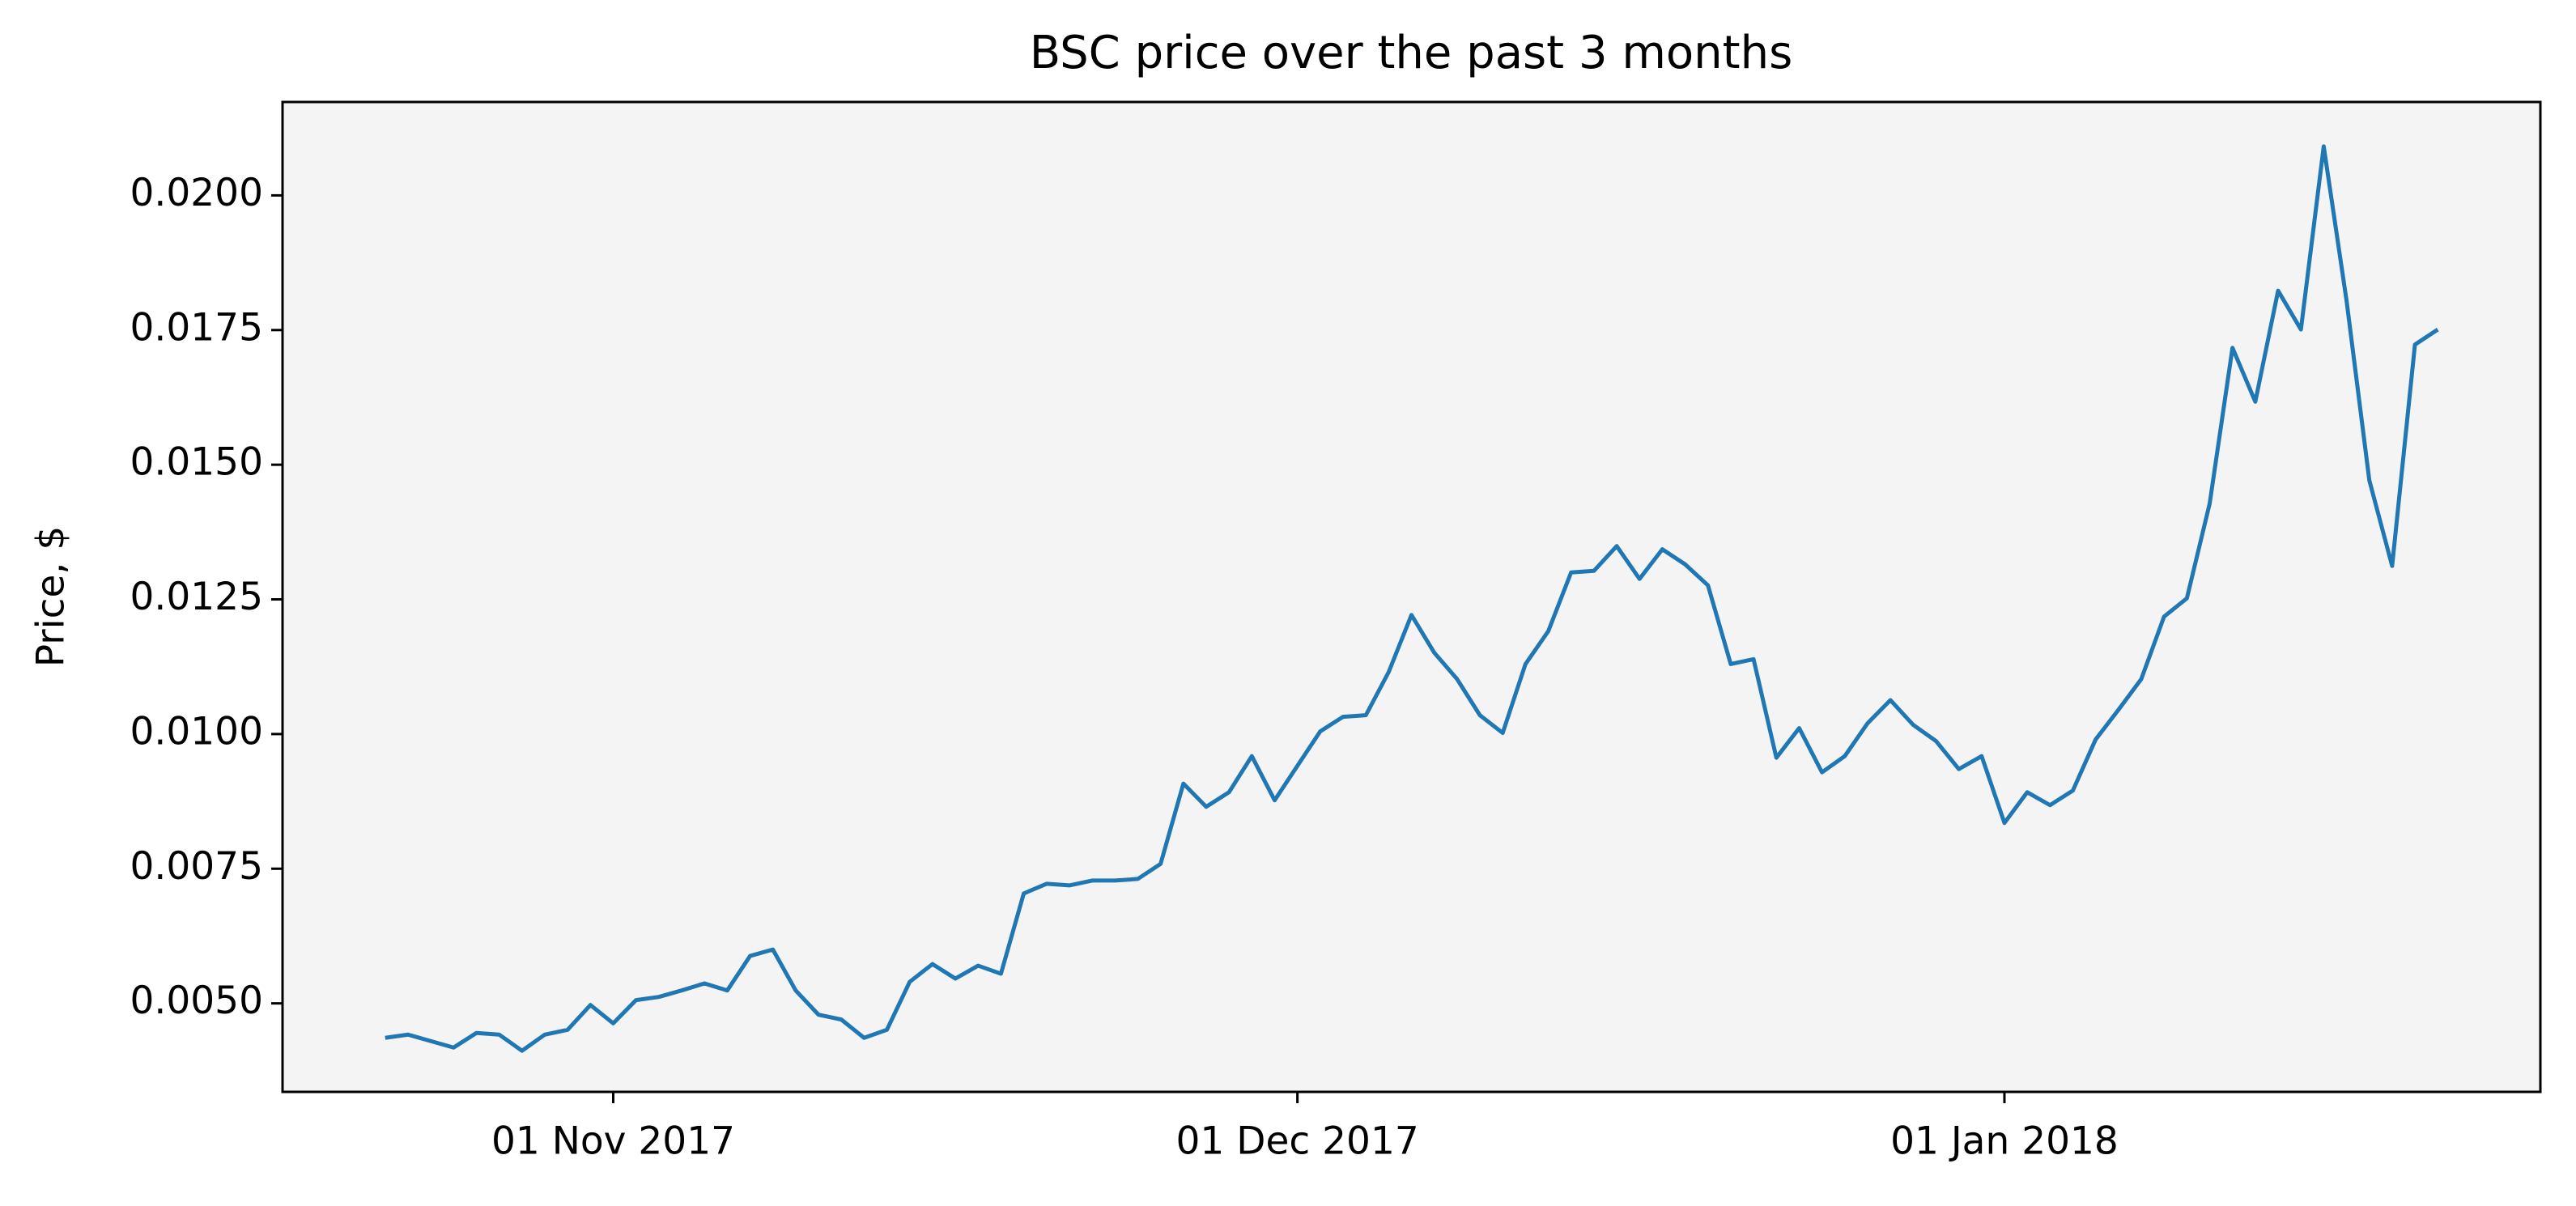 This screenshot has height=1206, width=2576. What do you see at coordinates (51, 596) in the screenshot?
I see `y-axis-label: Price, $` at bounding box center [51, 596].